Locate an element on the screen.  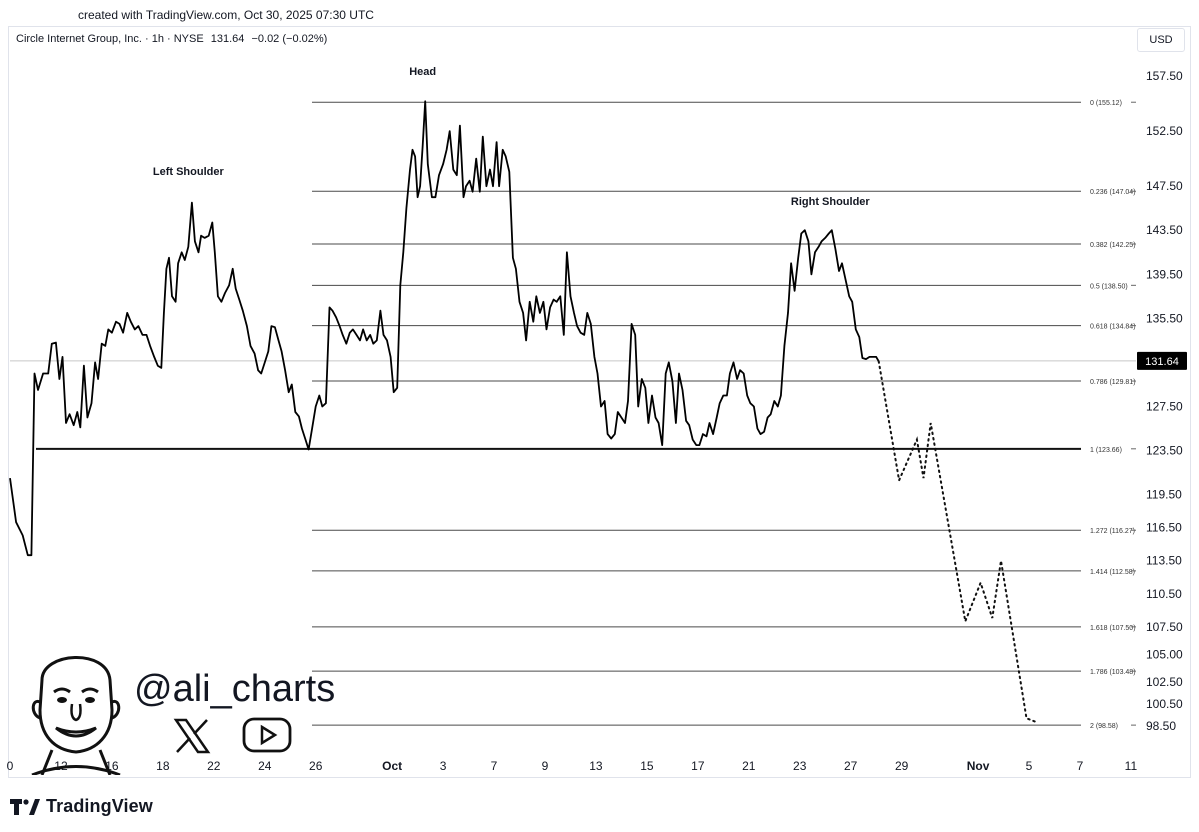
tradingview-wordmark: TradingView is located at coordinates (99, 806).